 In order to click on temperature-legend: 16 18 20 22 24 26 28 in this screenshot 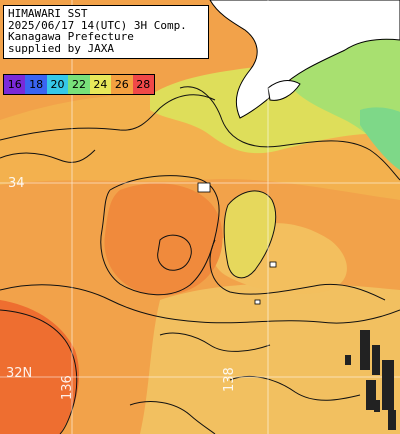, I will do `click(79, 84)`.